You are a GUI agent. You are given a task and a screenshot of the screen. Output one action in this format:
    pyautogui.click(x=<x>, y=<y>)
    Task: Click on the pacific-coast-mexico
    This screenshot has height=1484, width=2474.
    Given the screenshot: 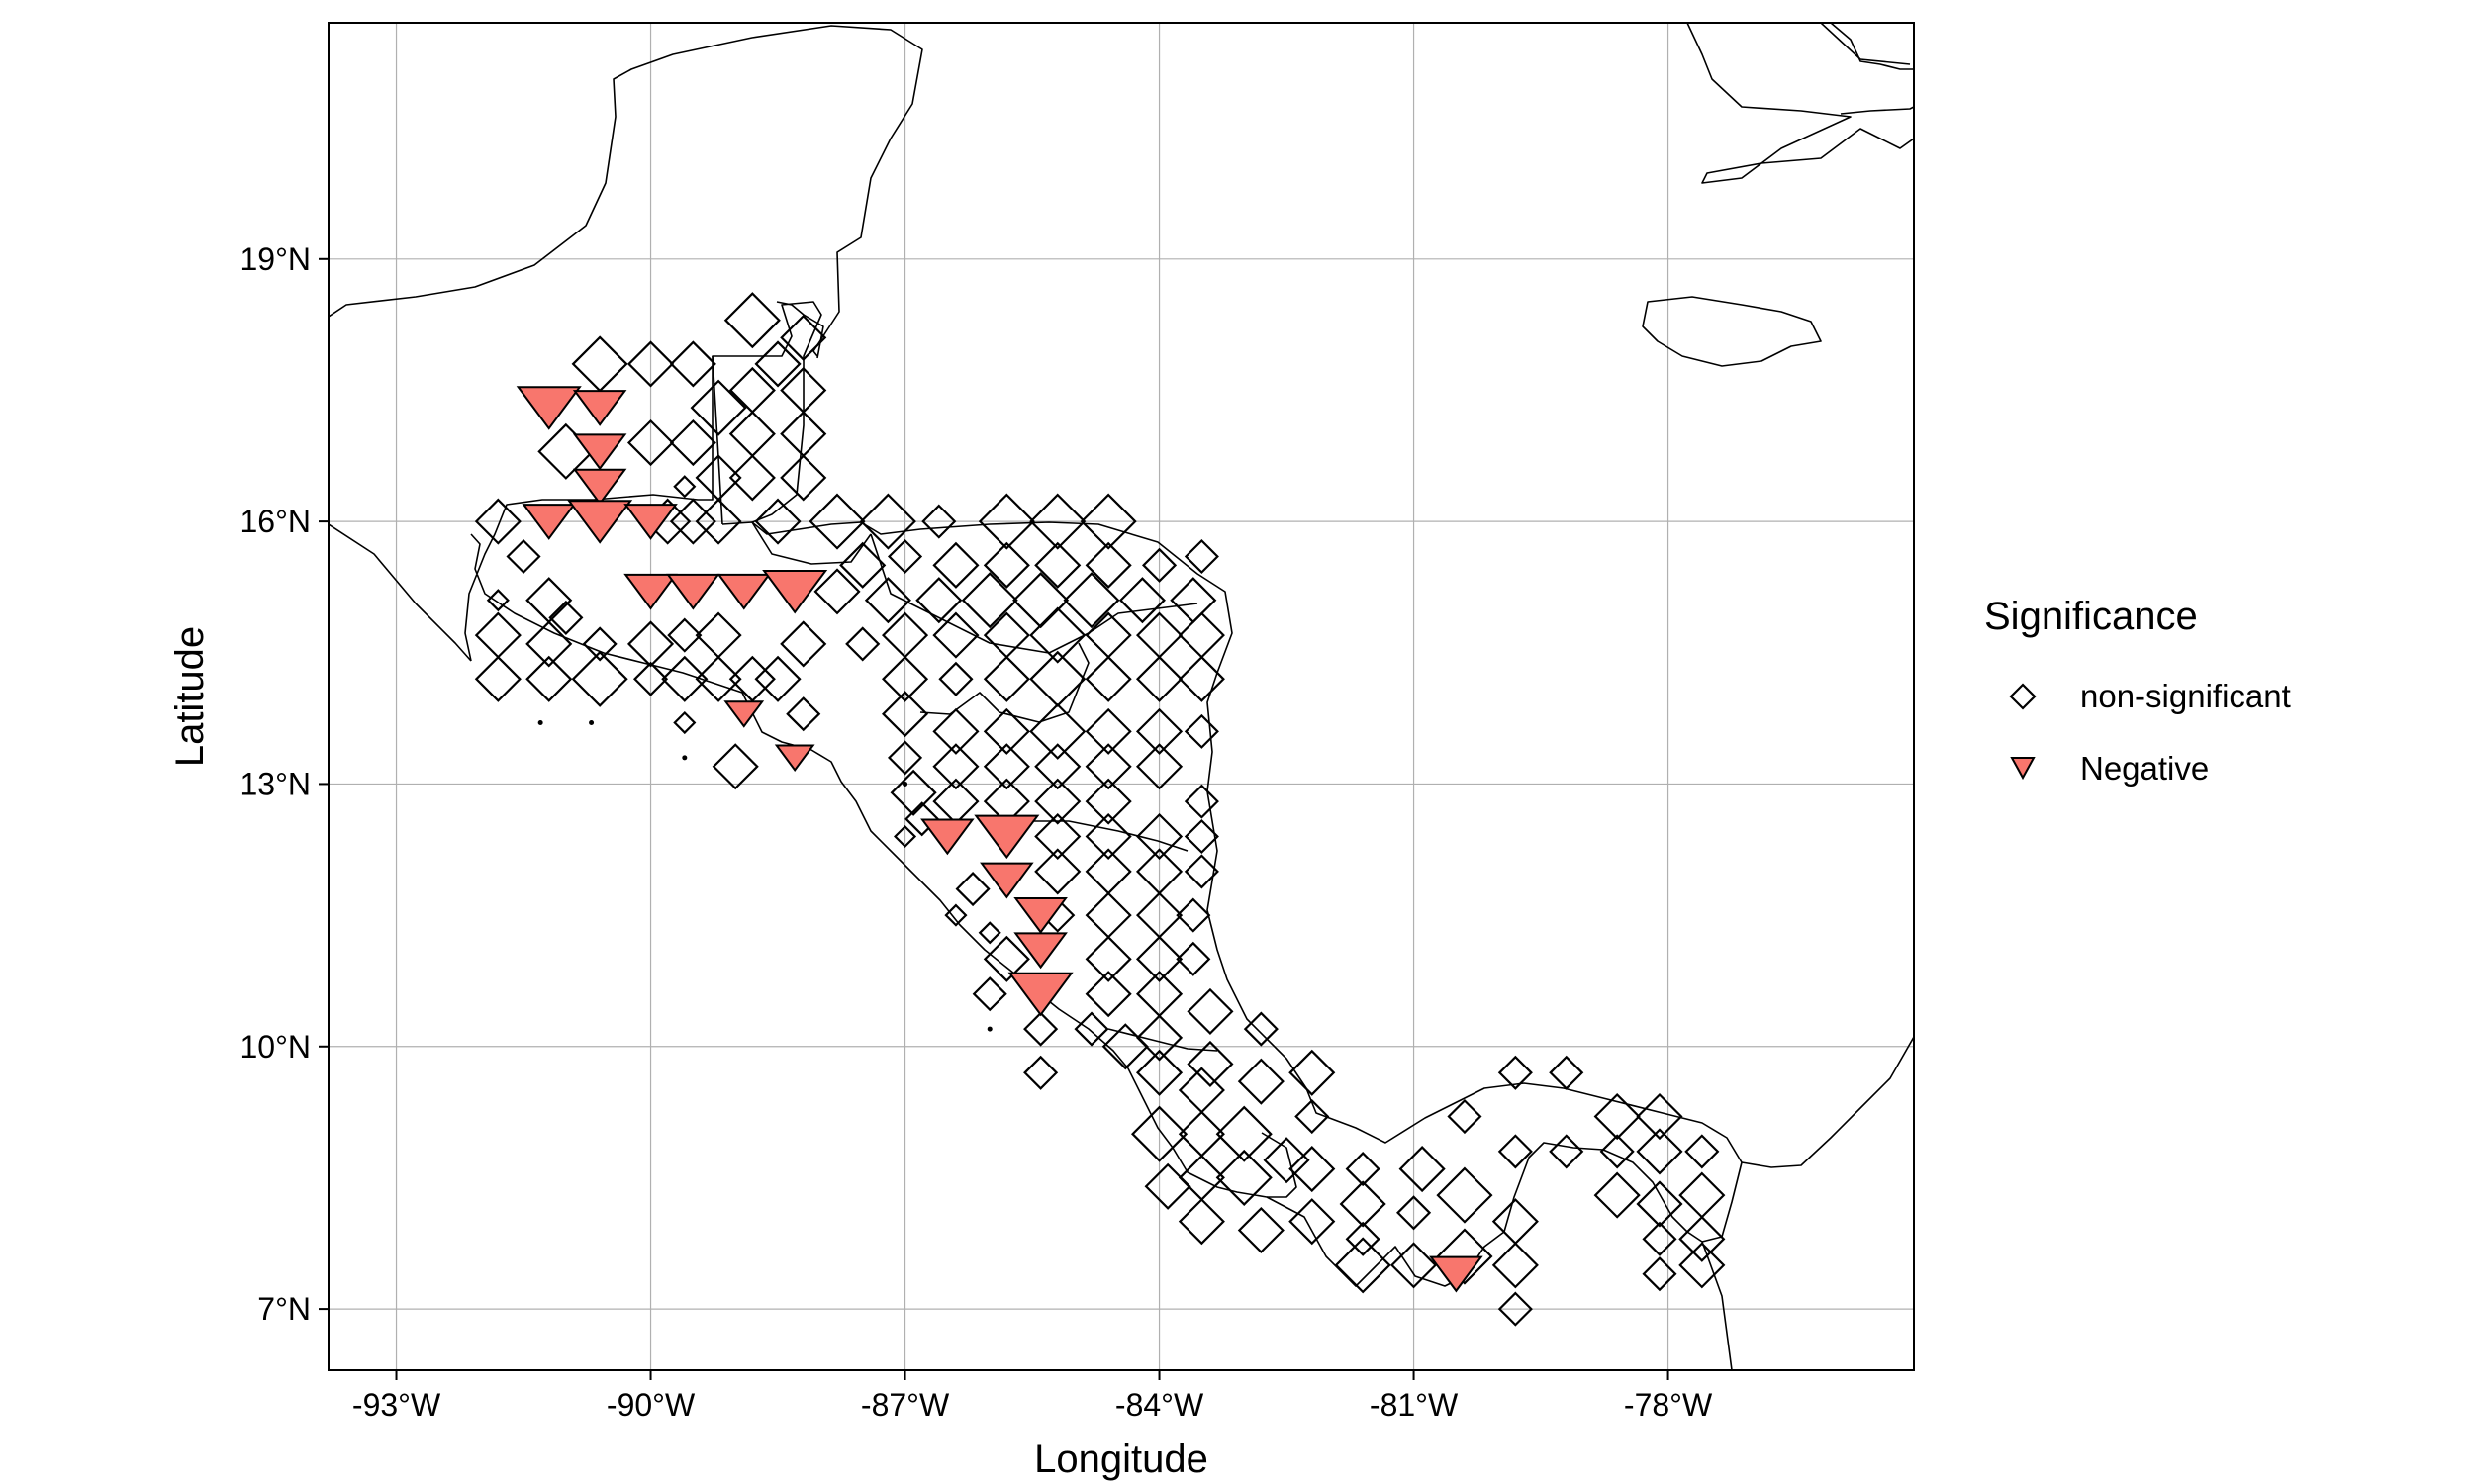 What is the action you would take?
    pyautogui.click(x=401, y=592)
    